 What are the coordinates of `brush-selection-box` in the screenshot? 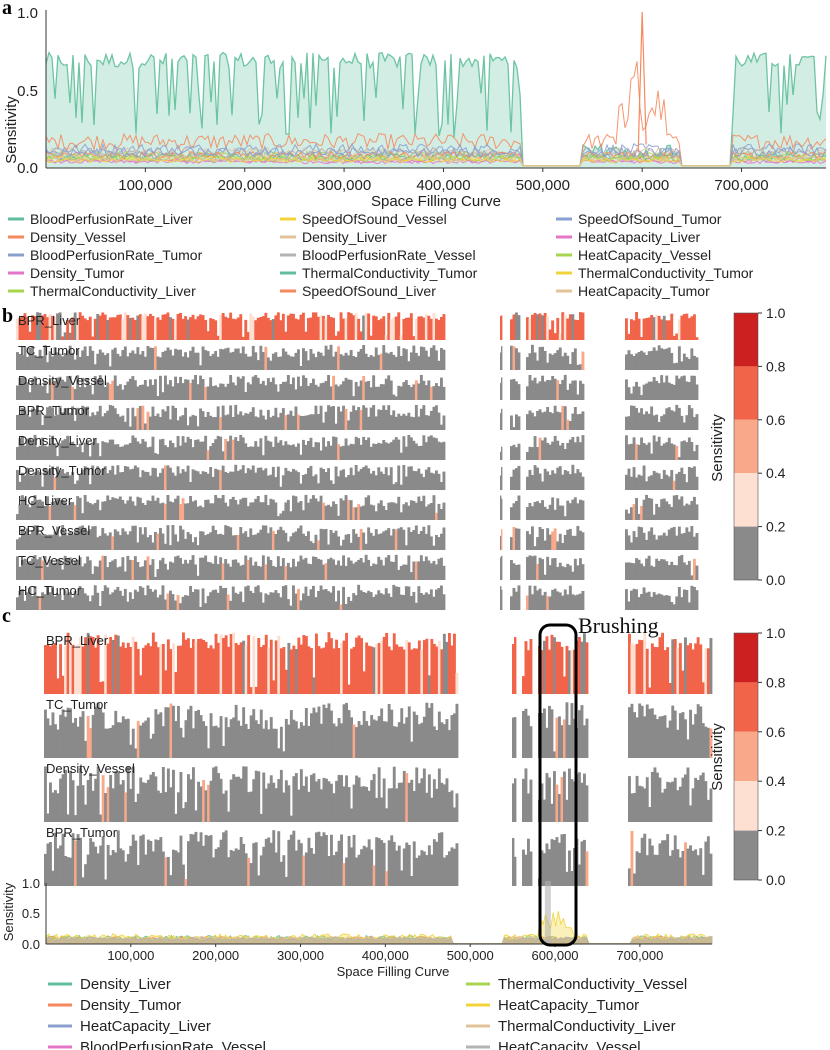 It's located at (558, 785).